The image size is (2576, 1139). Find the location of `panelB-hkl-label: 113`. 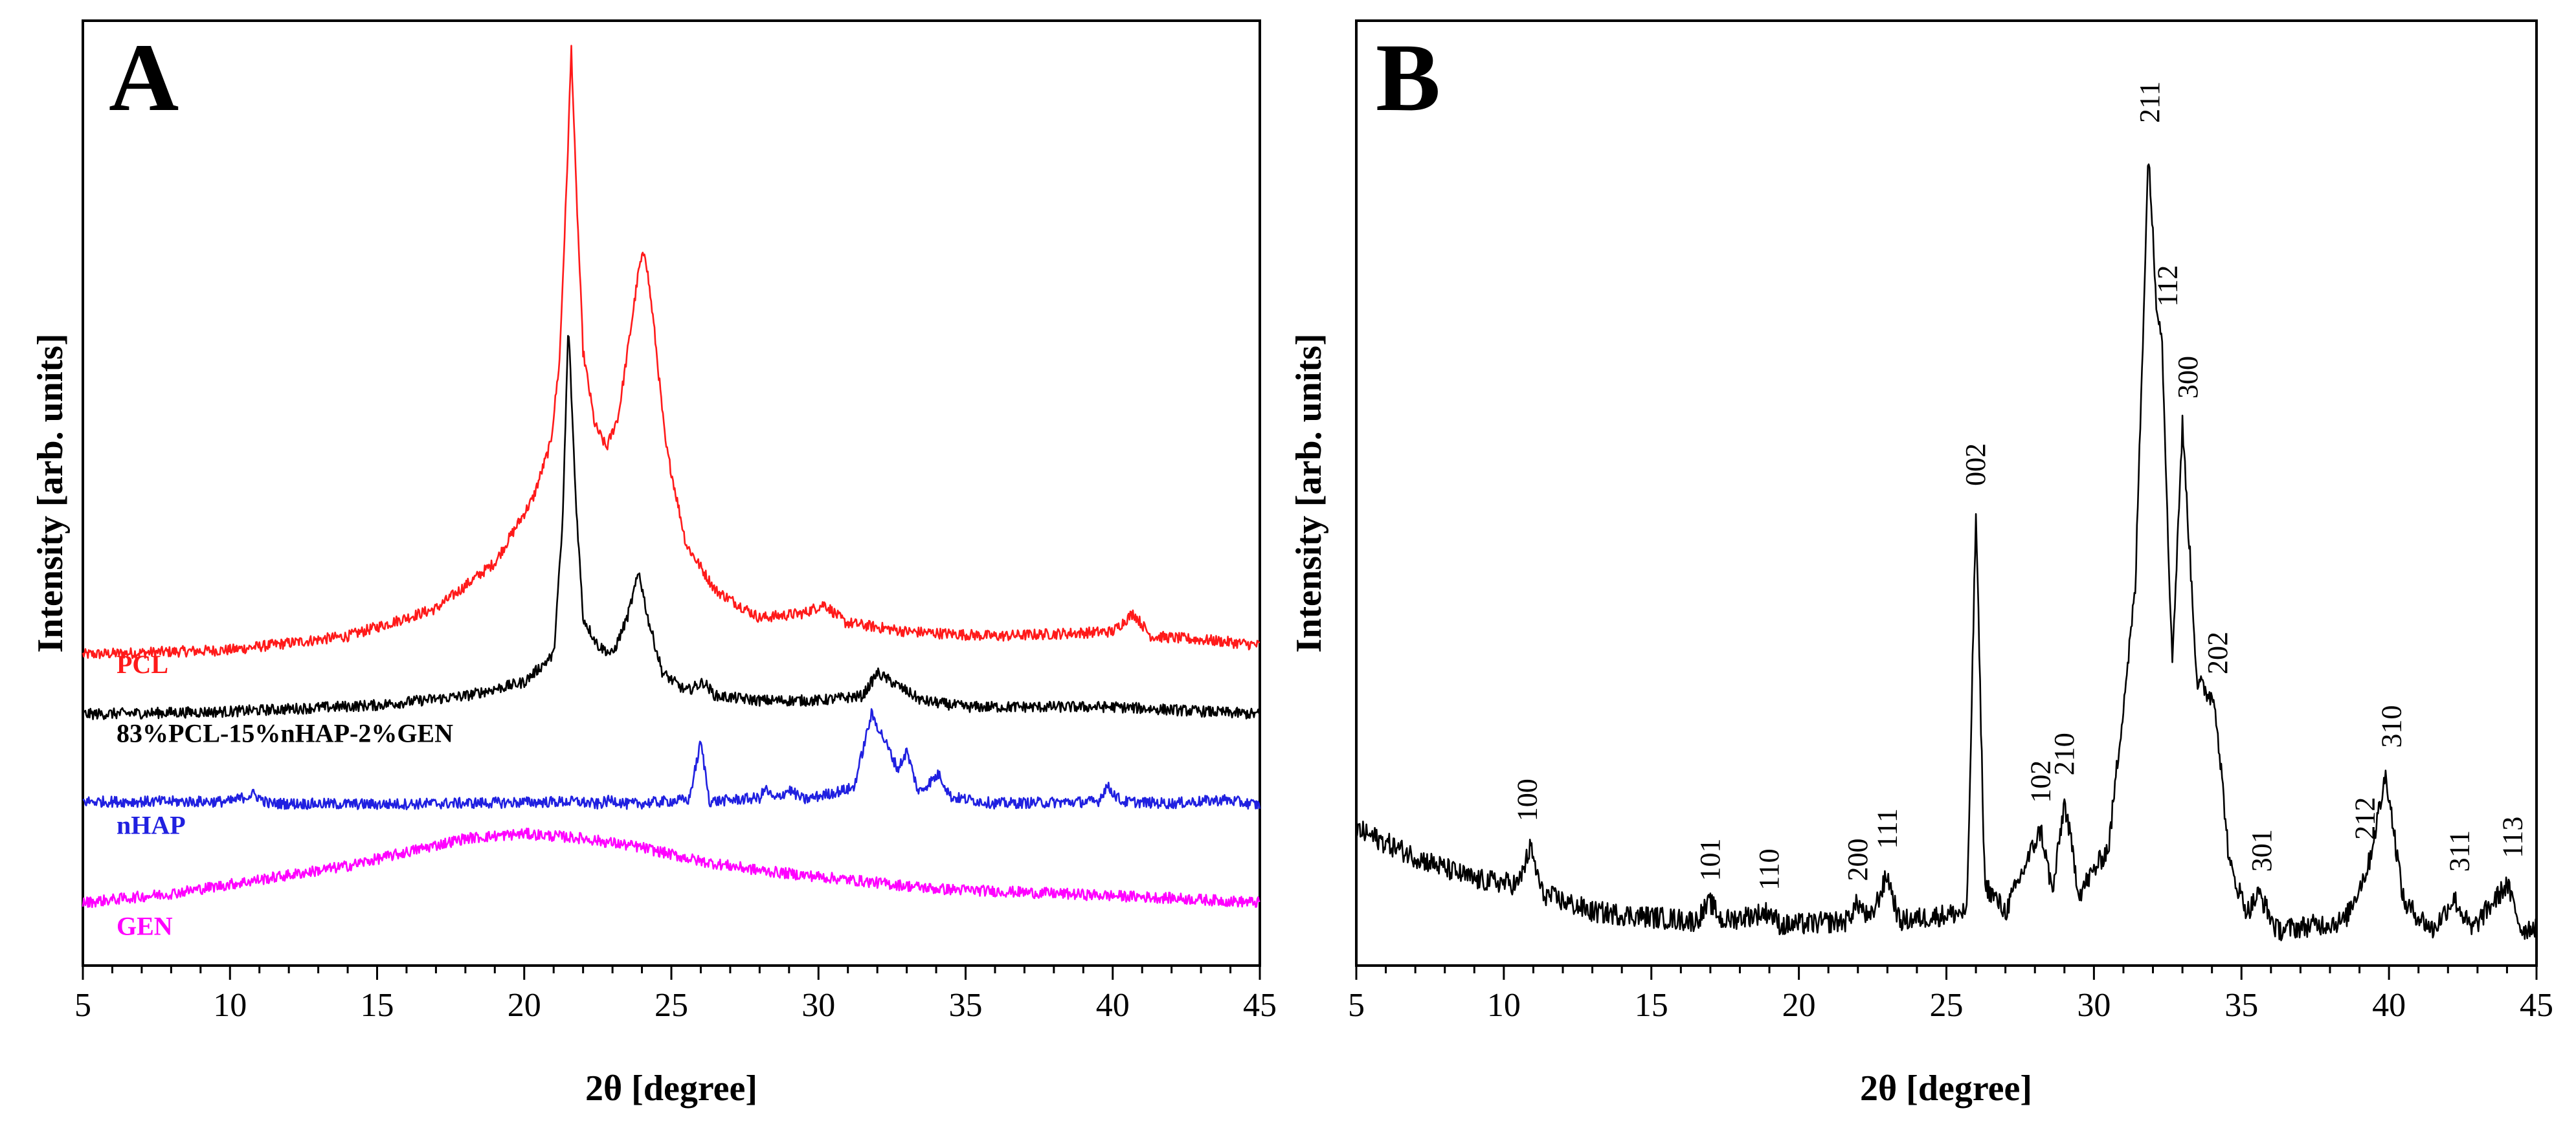

panelB-hkl-label: 113 is located at coordinates (2513, 838).